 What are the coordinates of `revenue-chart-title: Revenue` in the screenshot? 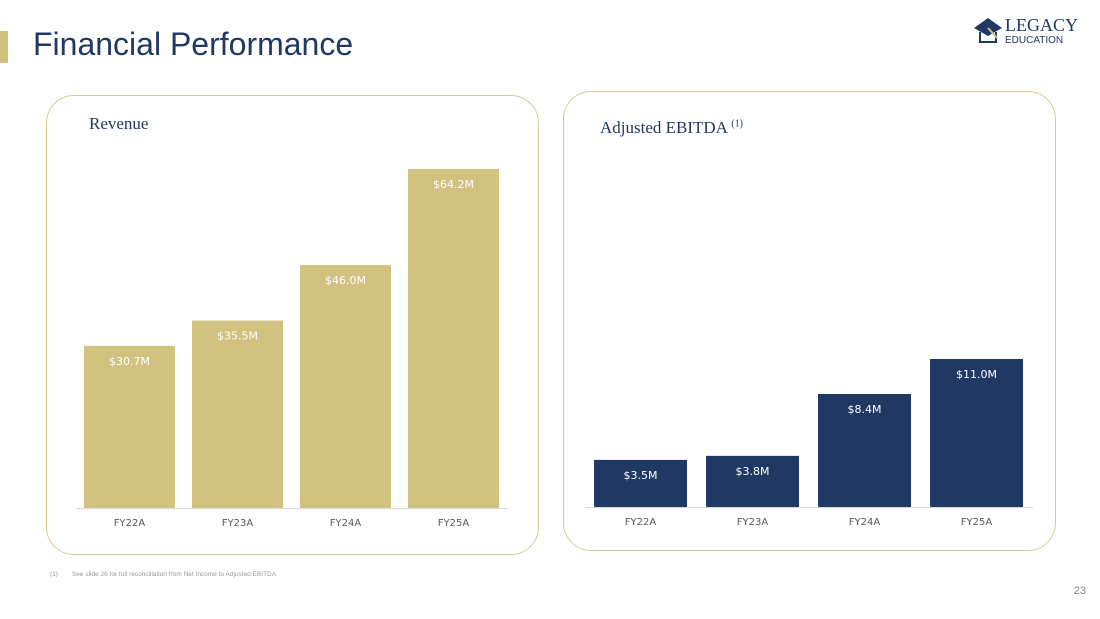 It's located at (119, 123).